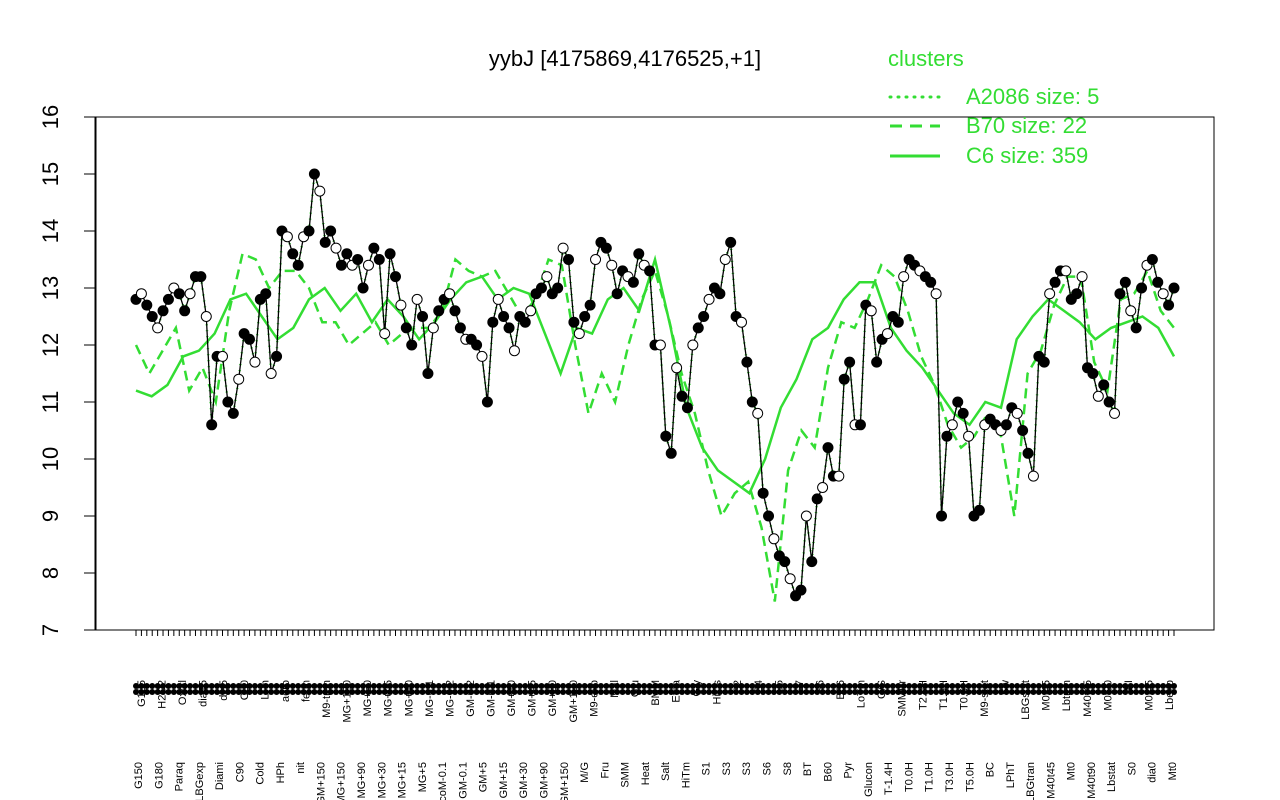 Image resolution: width=1280 pixels, height=800 pixels. Describe the element at coordinates (828, 772) in the screenshot. I see `x-tick-label-bottom: B60` at that location.